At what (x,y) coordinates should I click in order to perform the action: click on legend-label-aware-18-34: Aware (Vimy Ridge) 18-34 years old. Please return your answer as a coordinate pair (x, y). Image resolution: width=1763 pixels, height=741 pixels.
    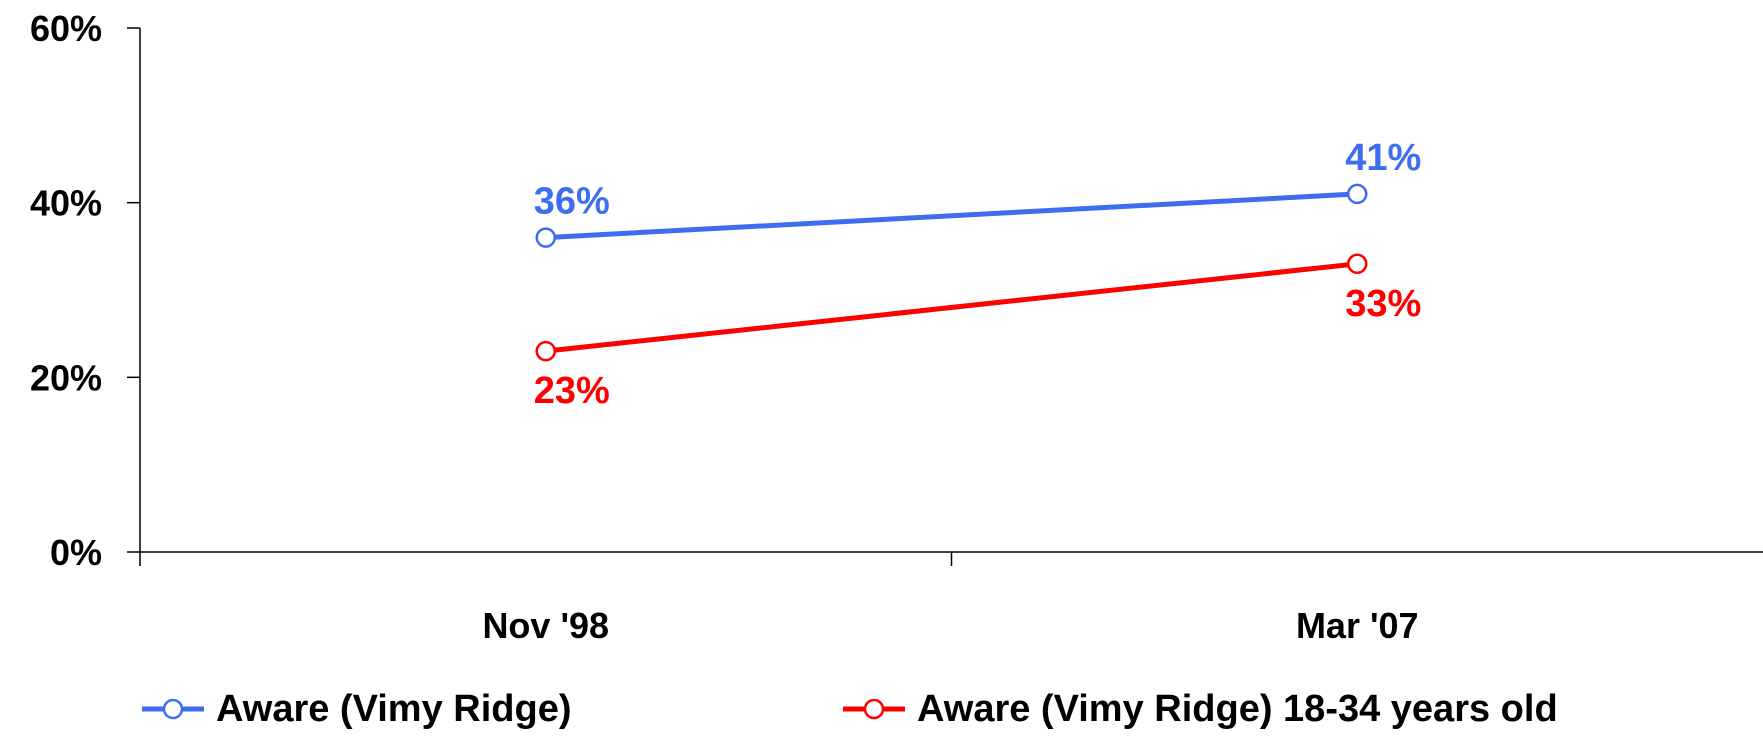
    Looking at the image, I should click on (1237, 708).